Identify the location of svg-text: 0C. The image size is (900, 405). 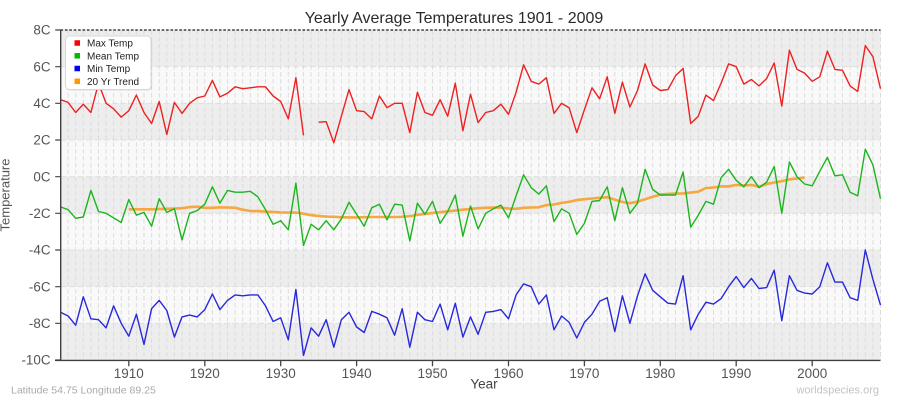
(41, 176).